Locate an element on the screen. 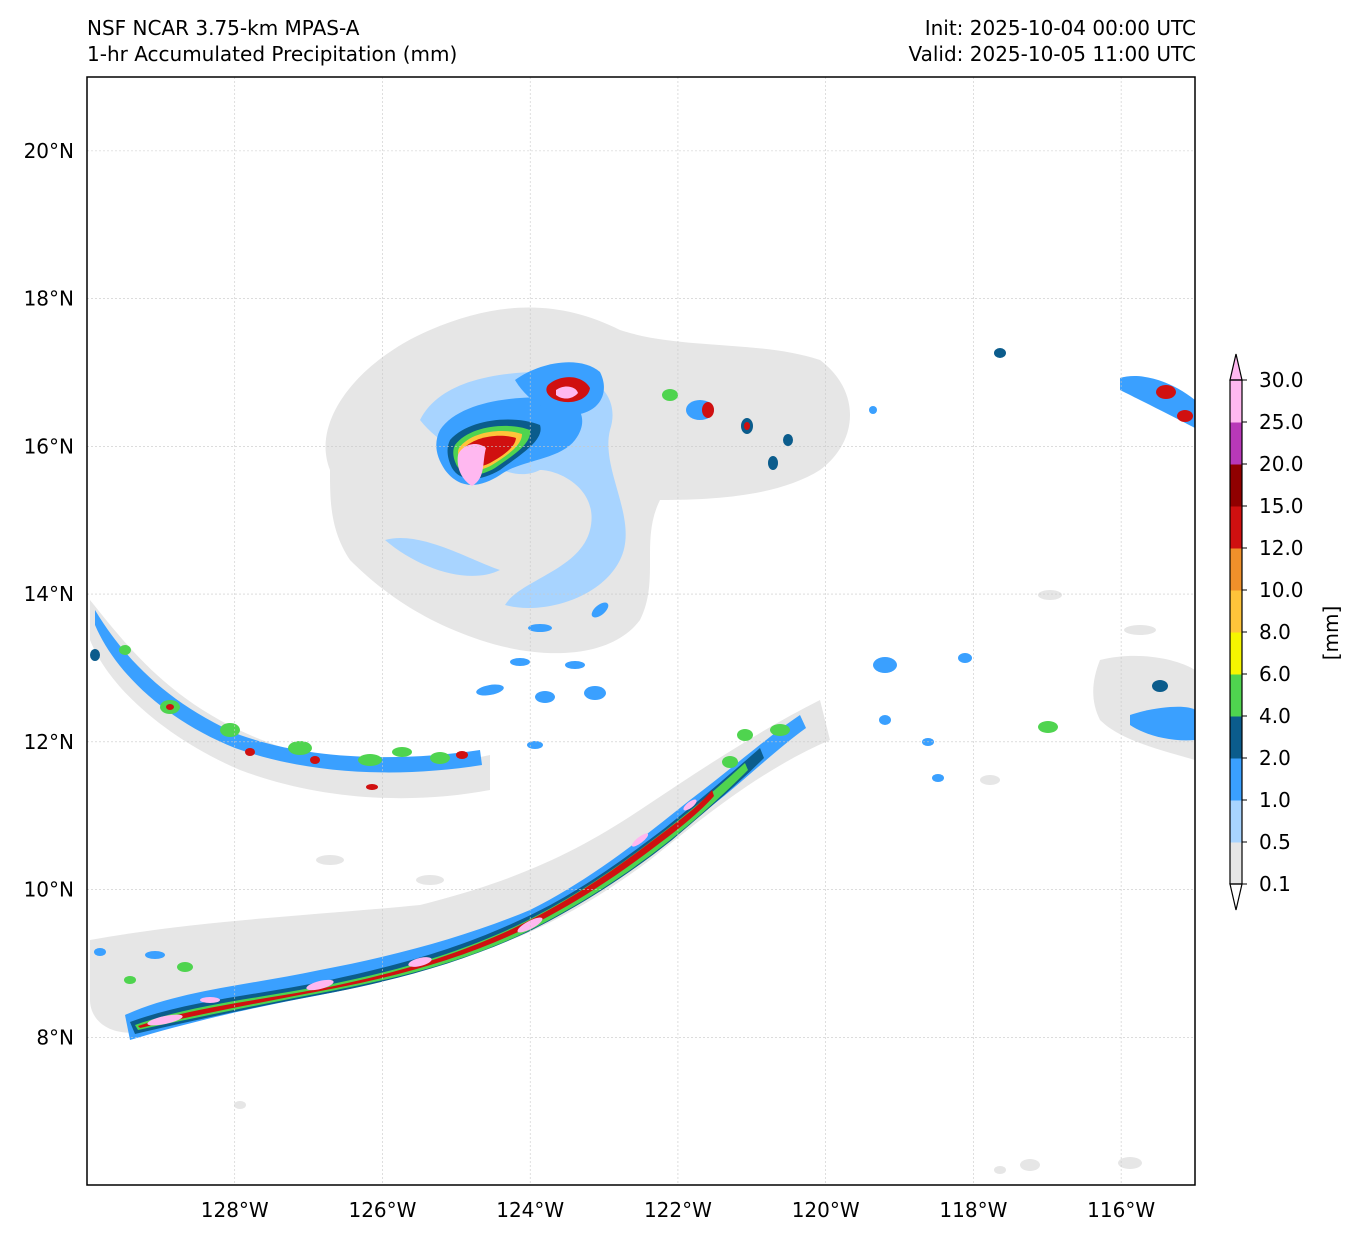 Image resolution: width=1360 pixels, height=1239 pixels. colorbar-level-label: 12.0 is located at coordinates (1281, 548).